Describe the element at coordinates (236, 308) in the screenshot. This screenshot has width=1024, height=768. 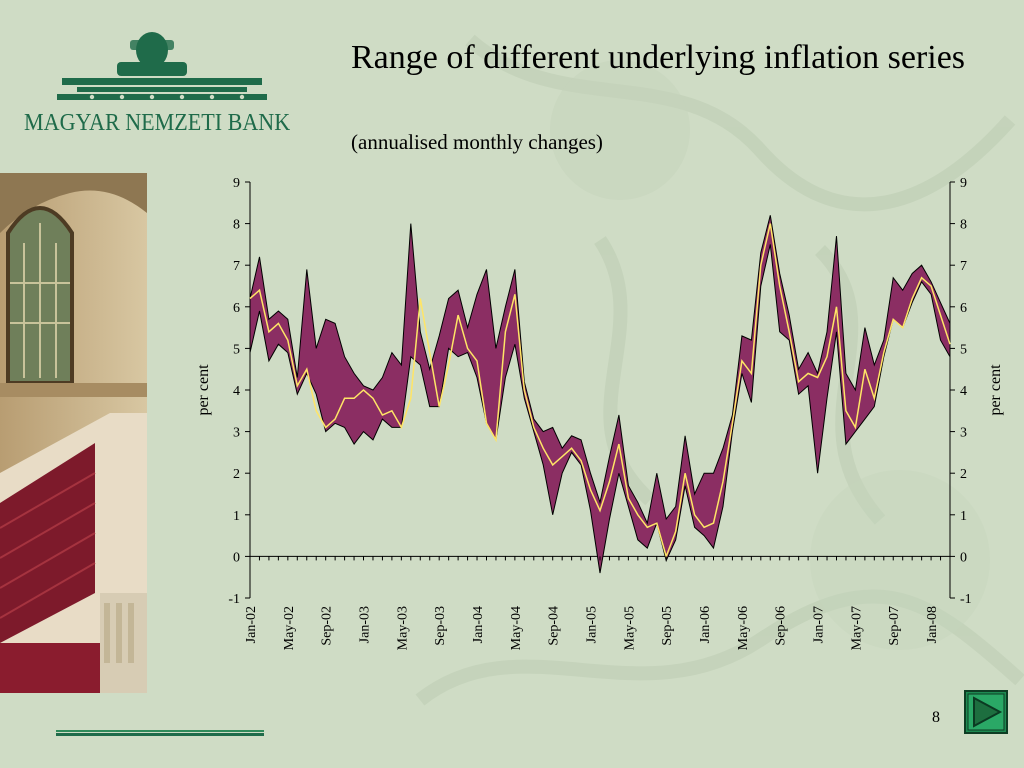
I see `y-tick-label-left: 6` at that location.